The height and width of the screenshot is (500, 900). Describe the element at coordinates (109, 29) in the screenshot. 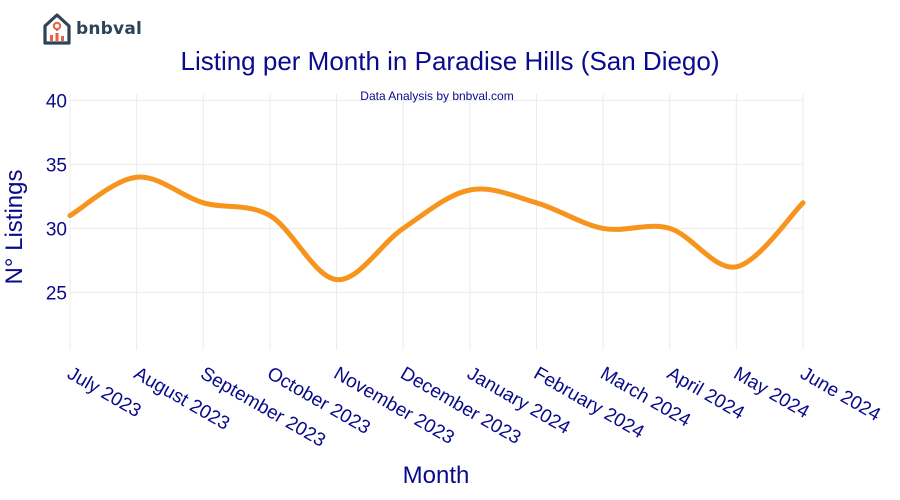

I see `brand-name: bnbval` at that location.